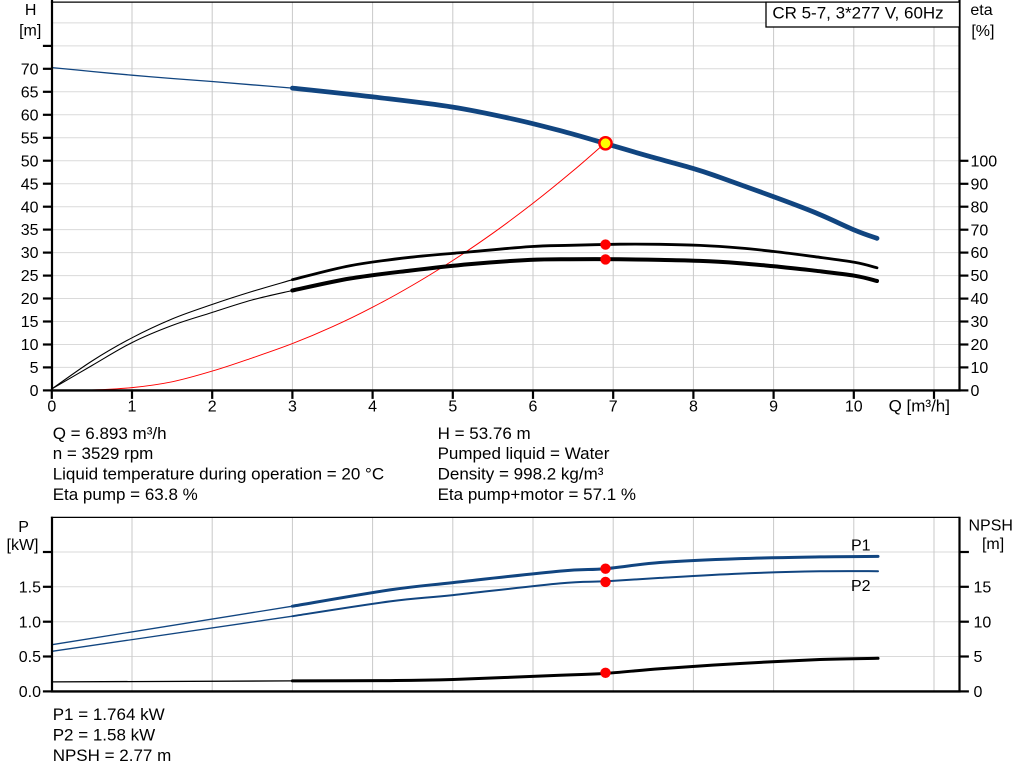 This screenshot has width=1024, height=781. Describe the element at coordinates (132, 407) in the screenshot. I see `svg-text: 1` at that location.